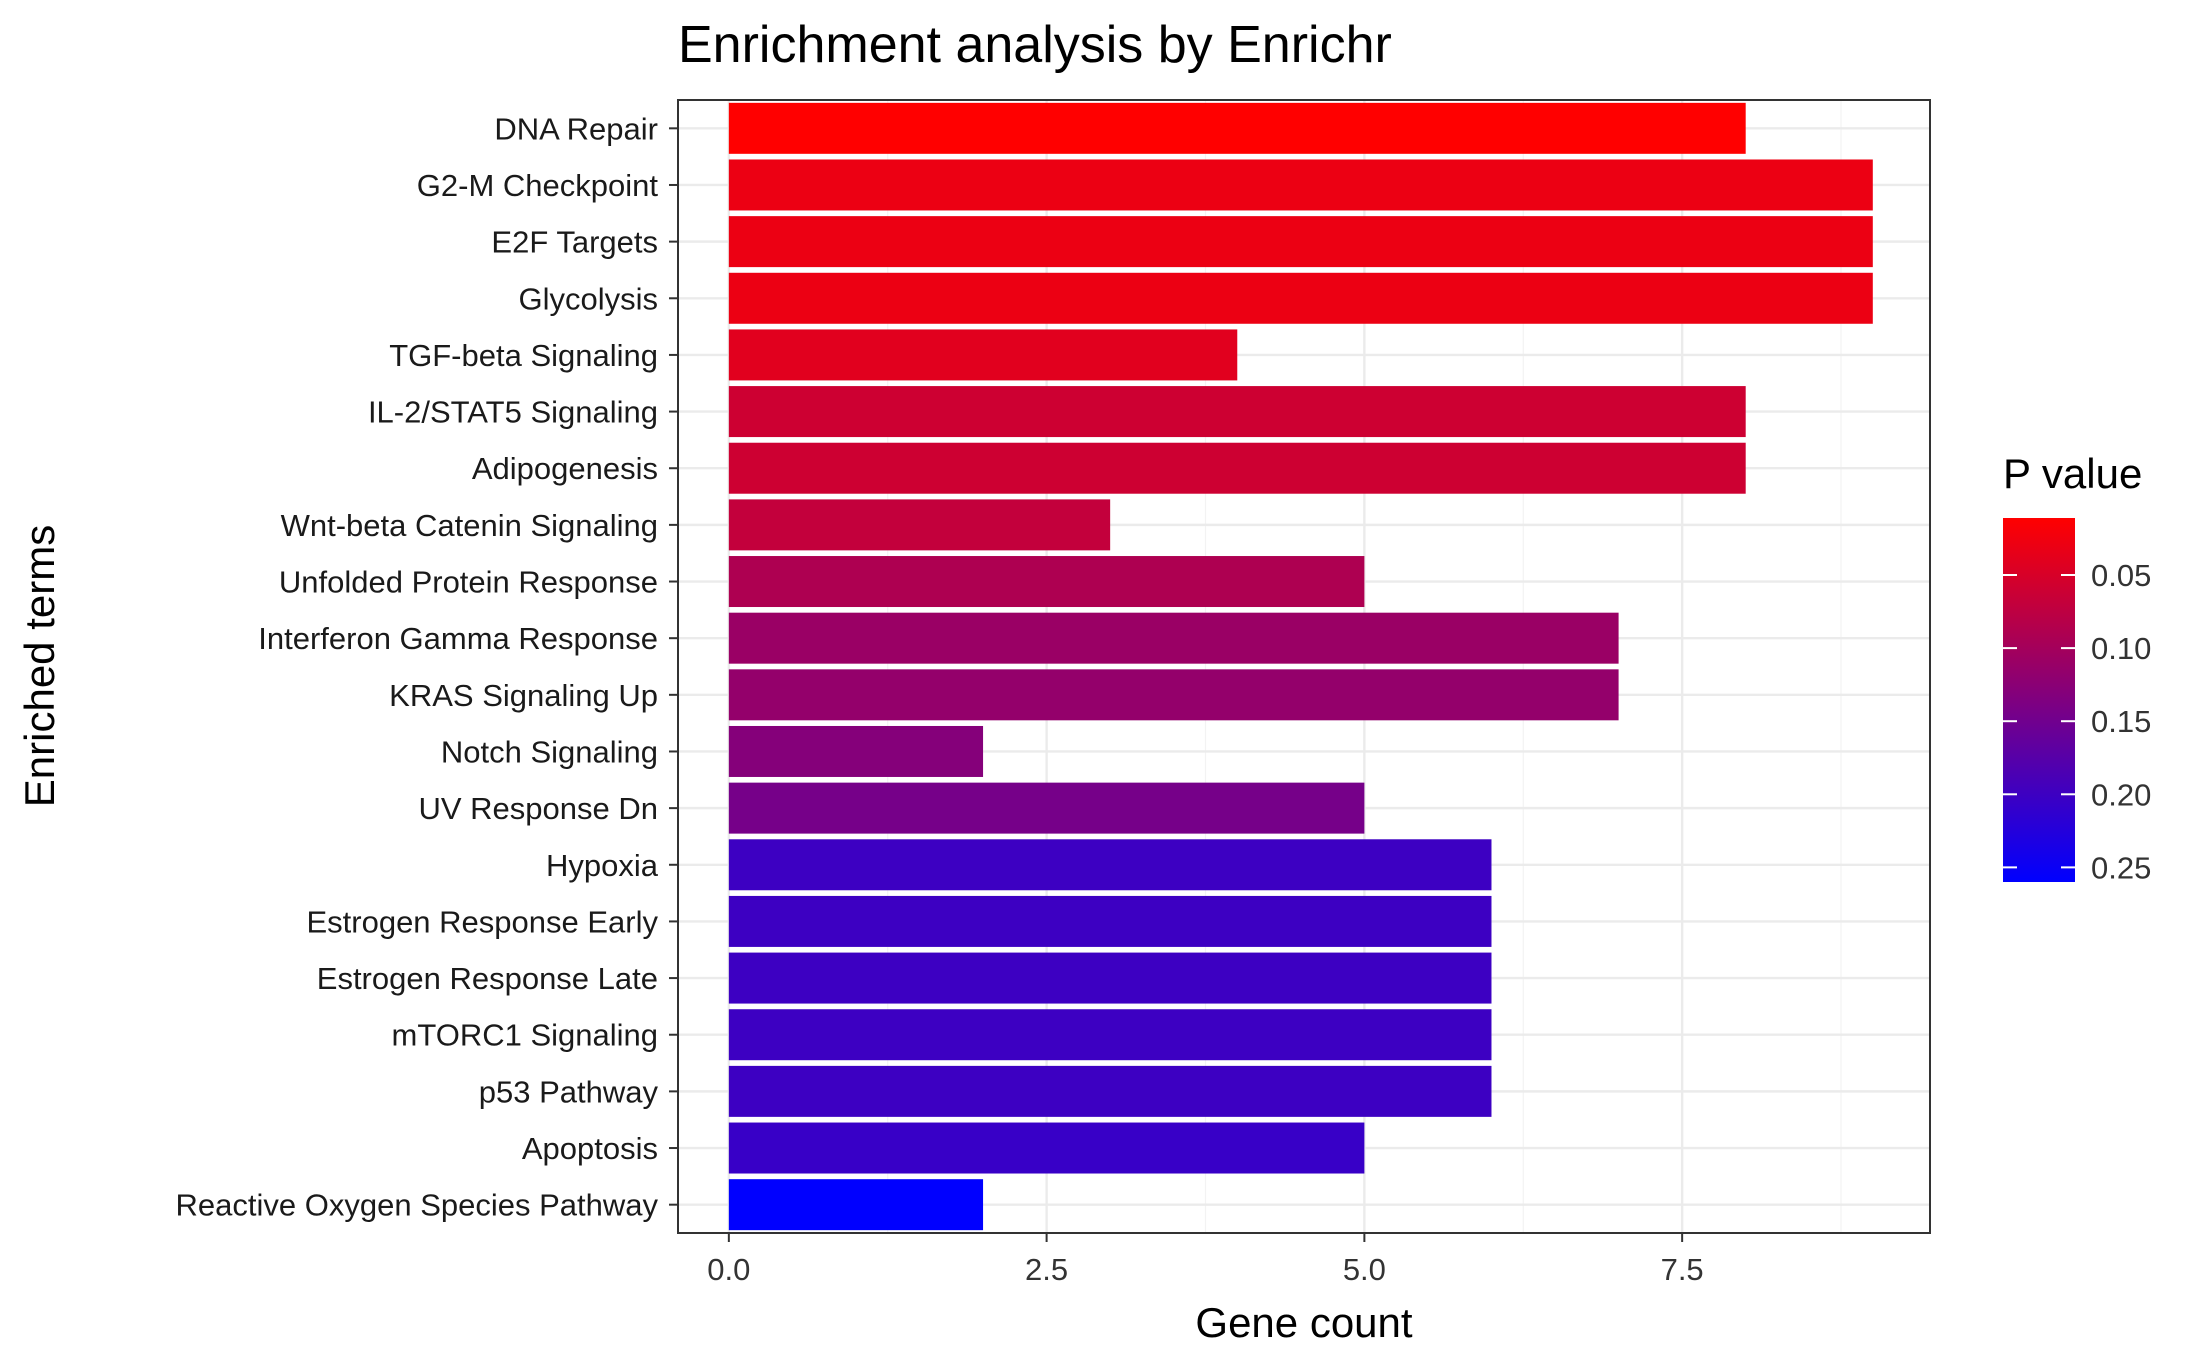  I want to click on legend-ticks: 0.05 0.10 0.15 0.20 0.25, so click(2077, 721).